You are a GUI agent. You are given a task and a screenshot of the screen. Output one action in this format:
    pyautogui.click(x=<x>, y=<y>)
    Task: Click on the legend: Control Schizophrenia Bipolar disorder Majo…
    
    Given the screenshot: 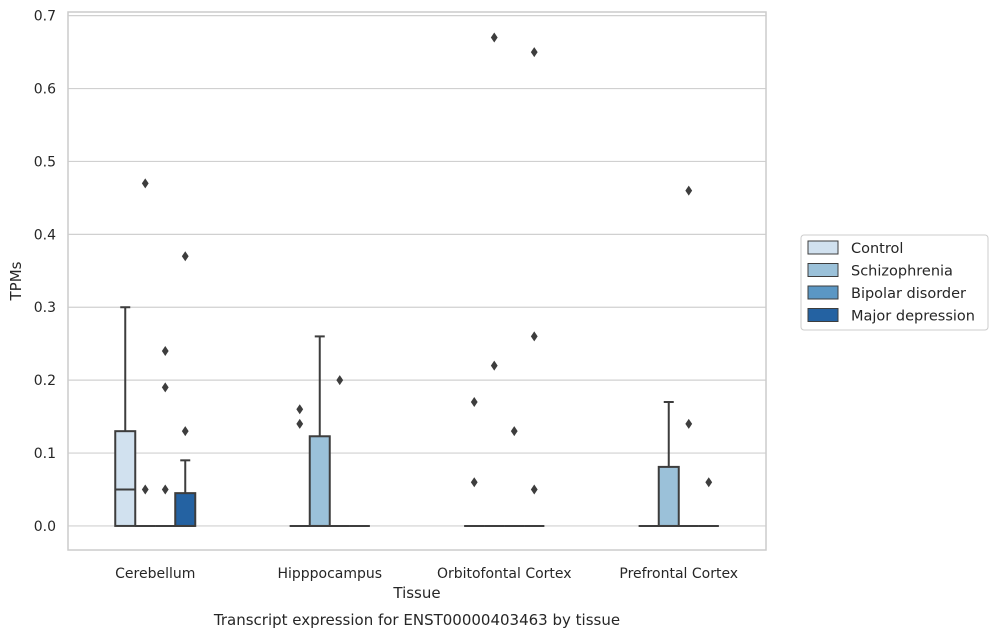 What is the action you would take?
    pyautogui.click(x=894, y=282)
    